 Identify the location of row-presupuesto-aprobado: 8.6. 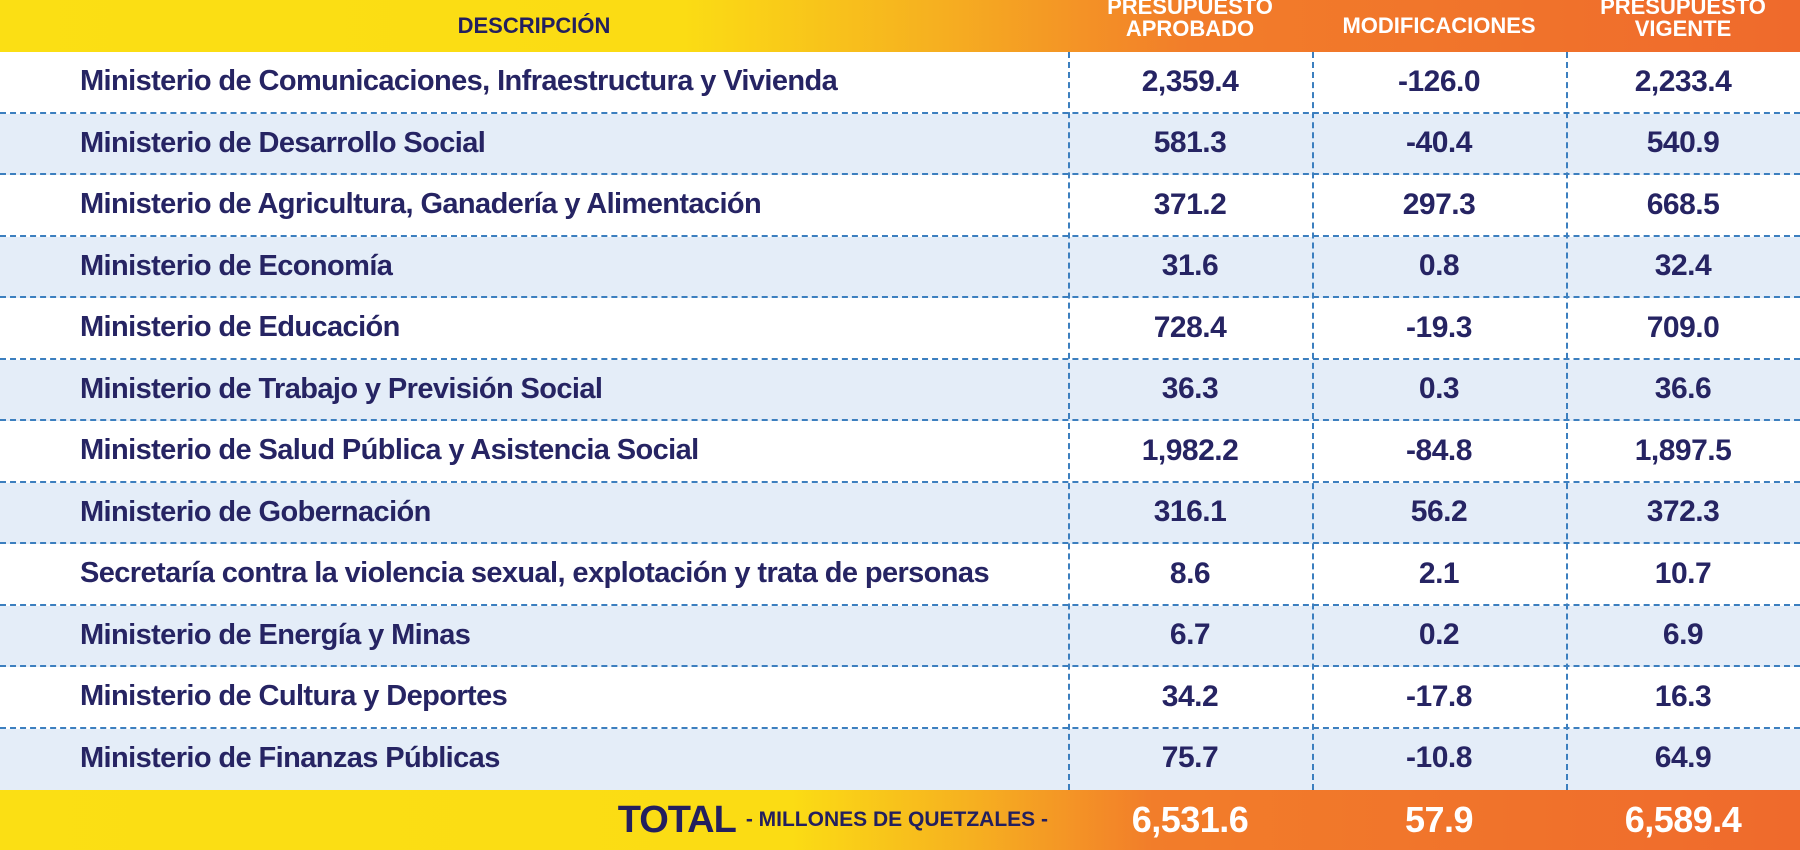
(1190, 573).